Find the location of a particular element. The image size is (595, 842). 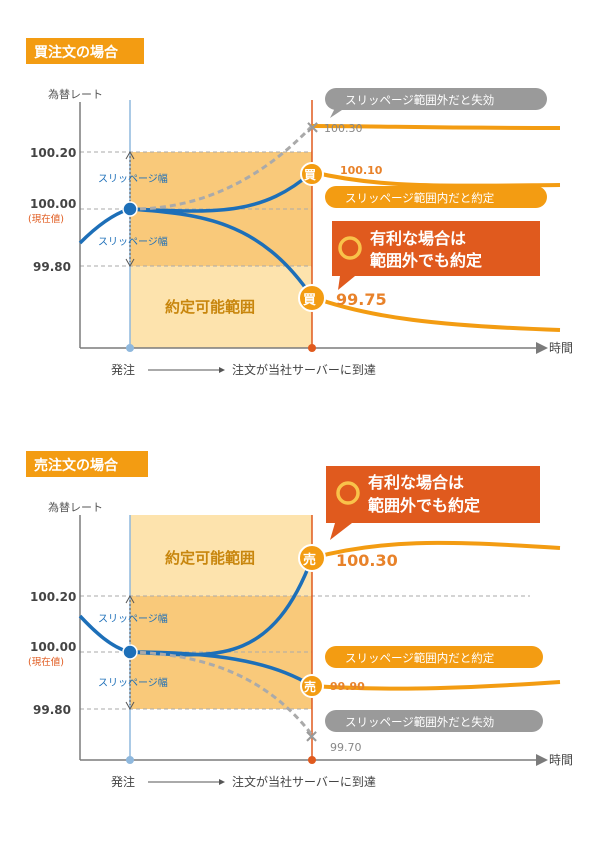

buy-favorable-callout is located at coordinates (436, 248).